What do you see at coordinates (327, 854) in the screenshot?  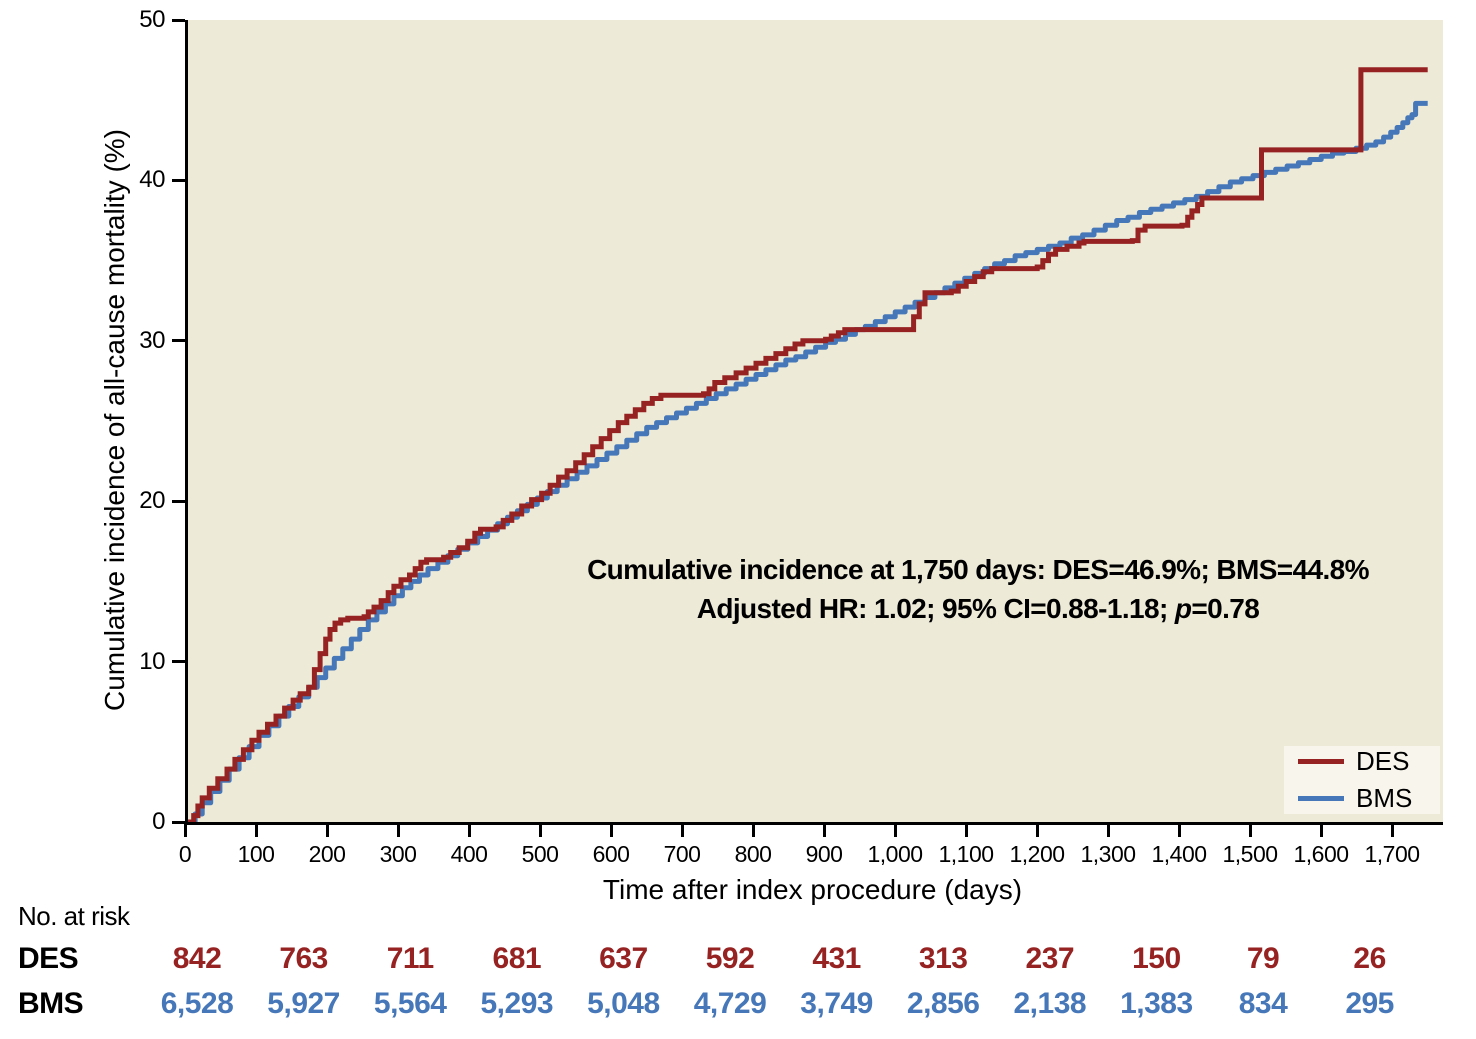 I see `x-tick-label: 200` at bounding box center [327, 854].